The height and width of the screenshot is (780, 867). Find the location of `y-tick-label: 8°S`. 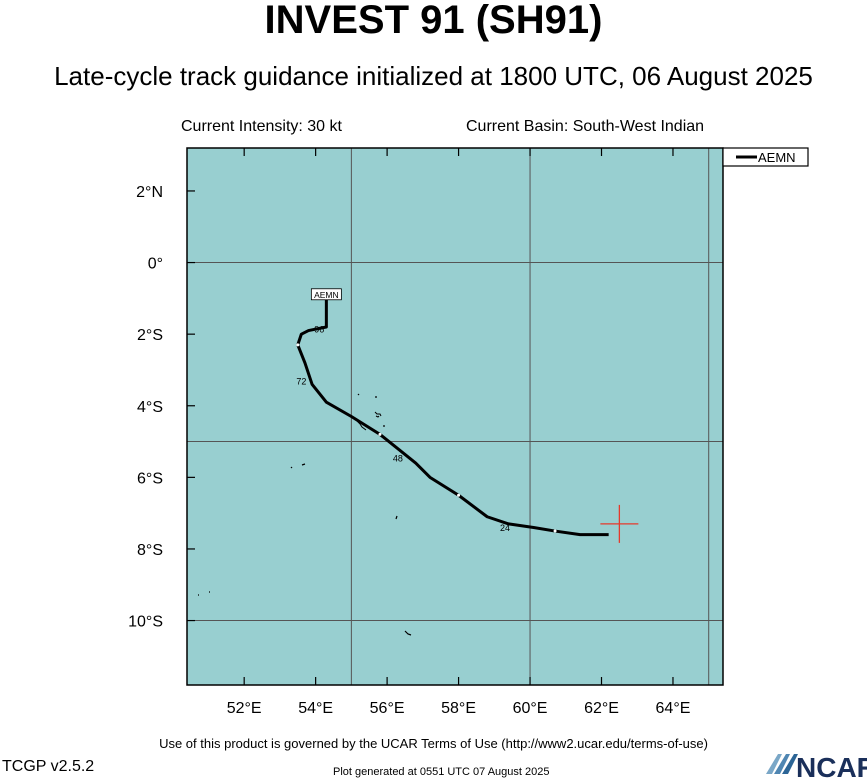

y-tick-label: 8°S is located at coordinates (150, 550).